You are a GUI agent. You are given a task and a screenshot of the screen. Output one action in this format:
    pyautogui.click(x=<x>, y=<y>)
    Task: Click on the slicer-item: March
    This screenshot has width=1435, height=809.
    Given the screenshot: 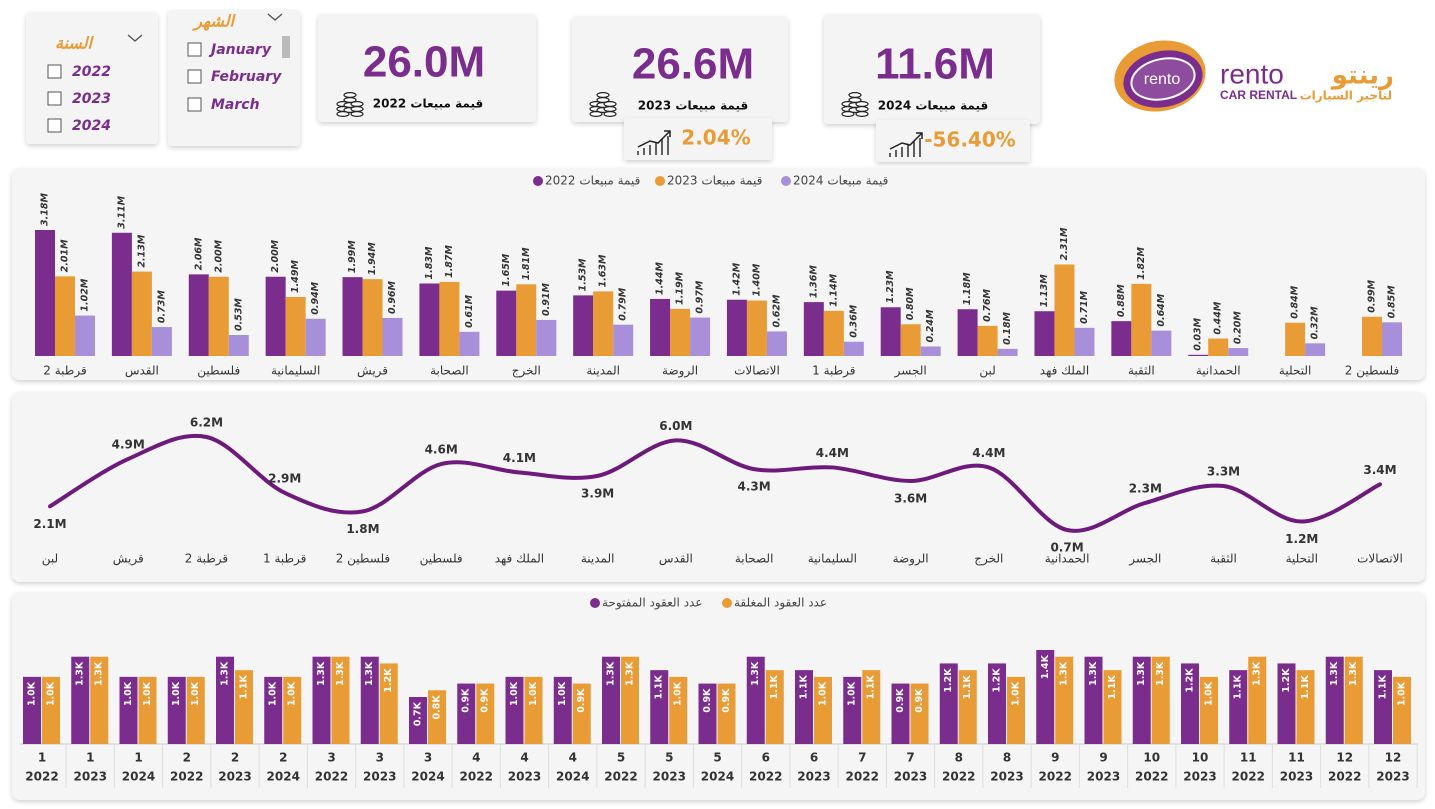 What is the action you would take?
    pyautogui.click(x=235, y=105)
    